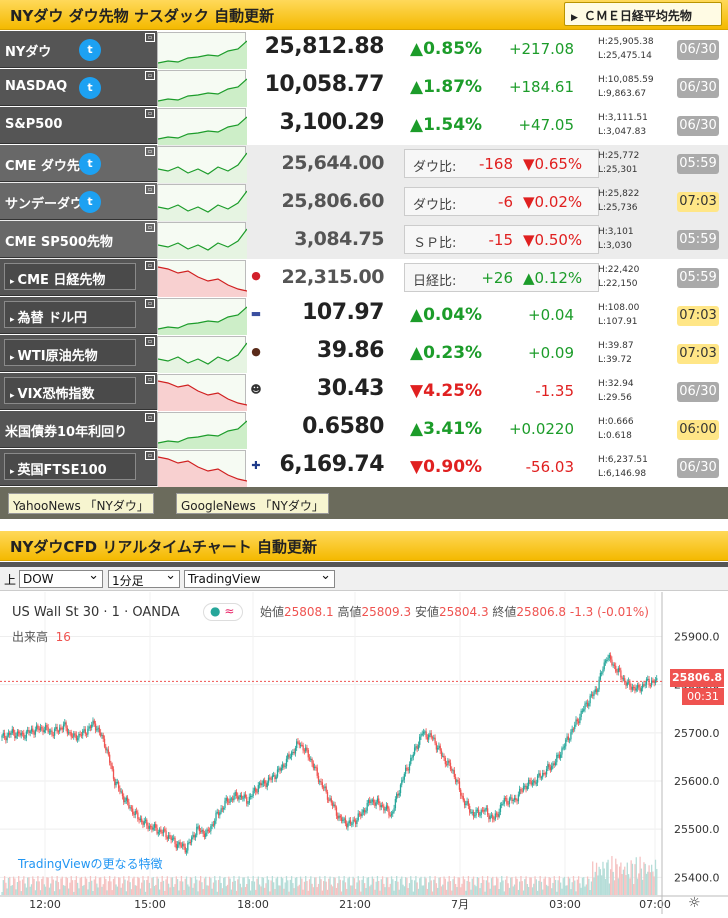 The width and height of the screenshot is (728, 918). Describe the element at coordinates (78, 315) in the screenshot. I see `instrument-name: 為替 ドル円` at that location.